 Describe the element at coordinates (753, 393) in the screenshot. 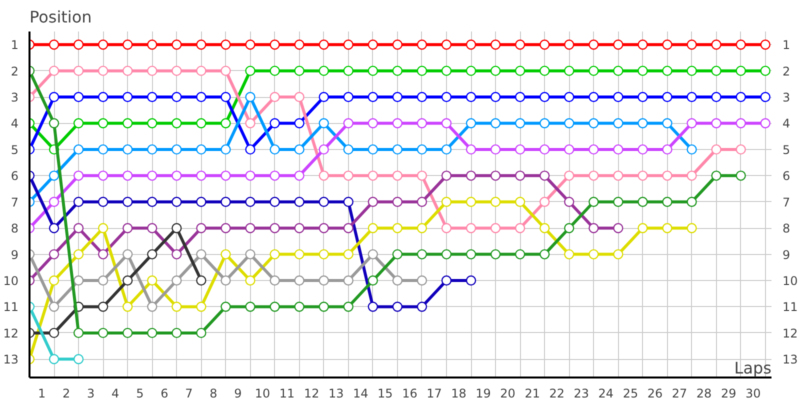

I see `x-tick-label: 30` at that location.